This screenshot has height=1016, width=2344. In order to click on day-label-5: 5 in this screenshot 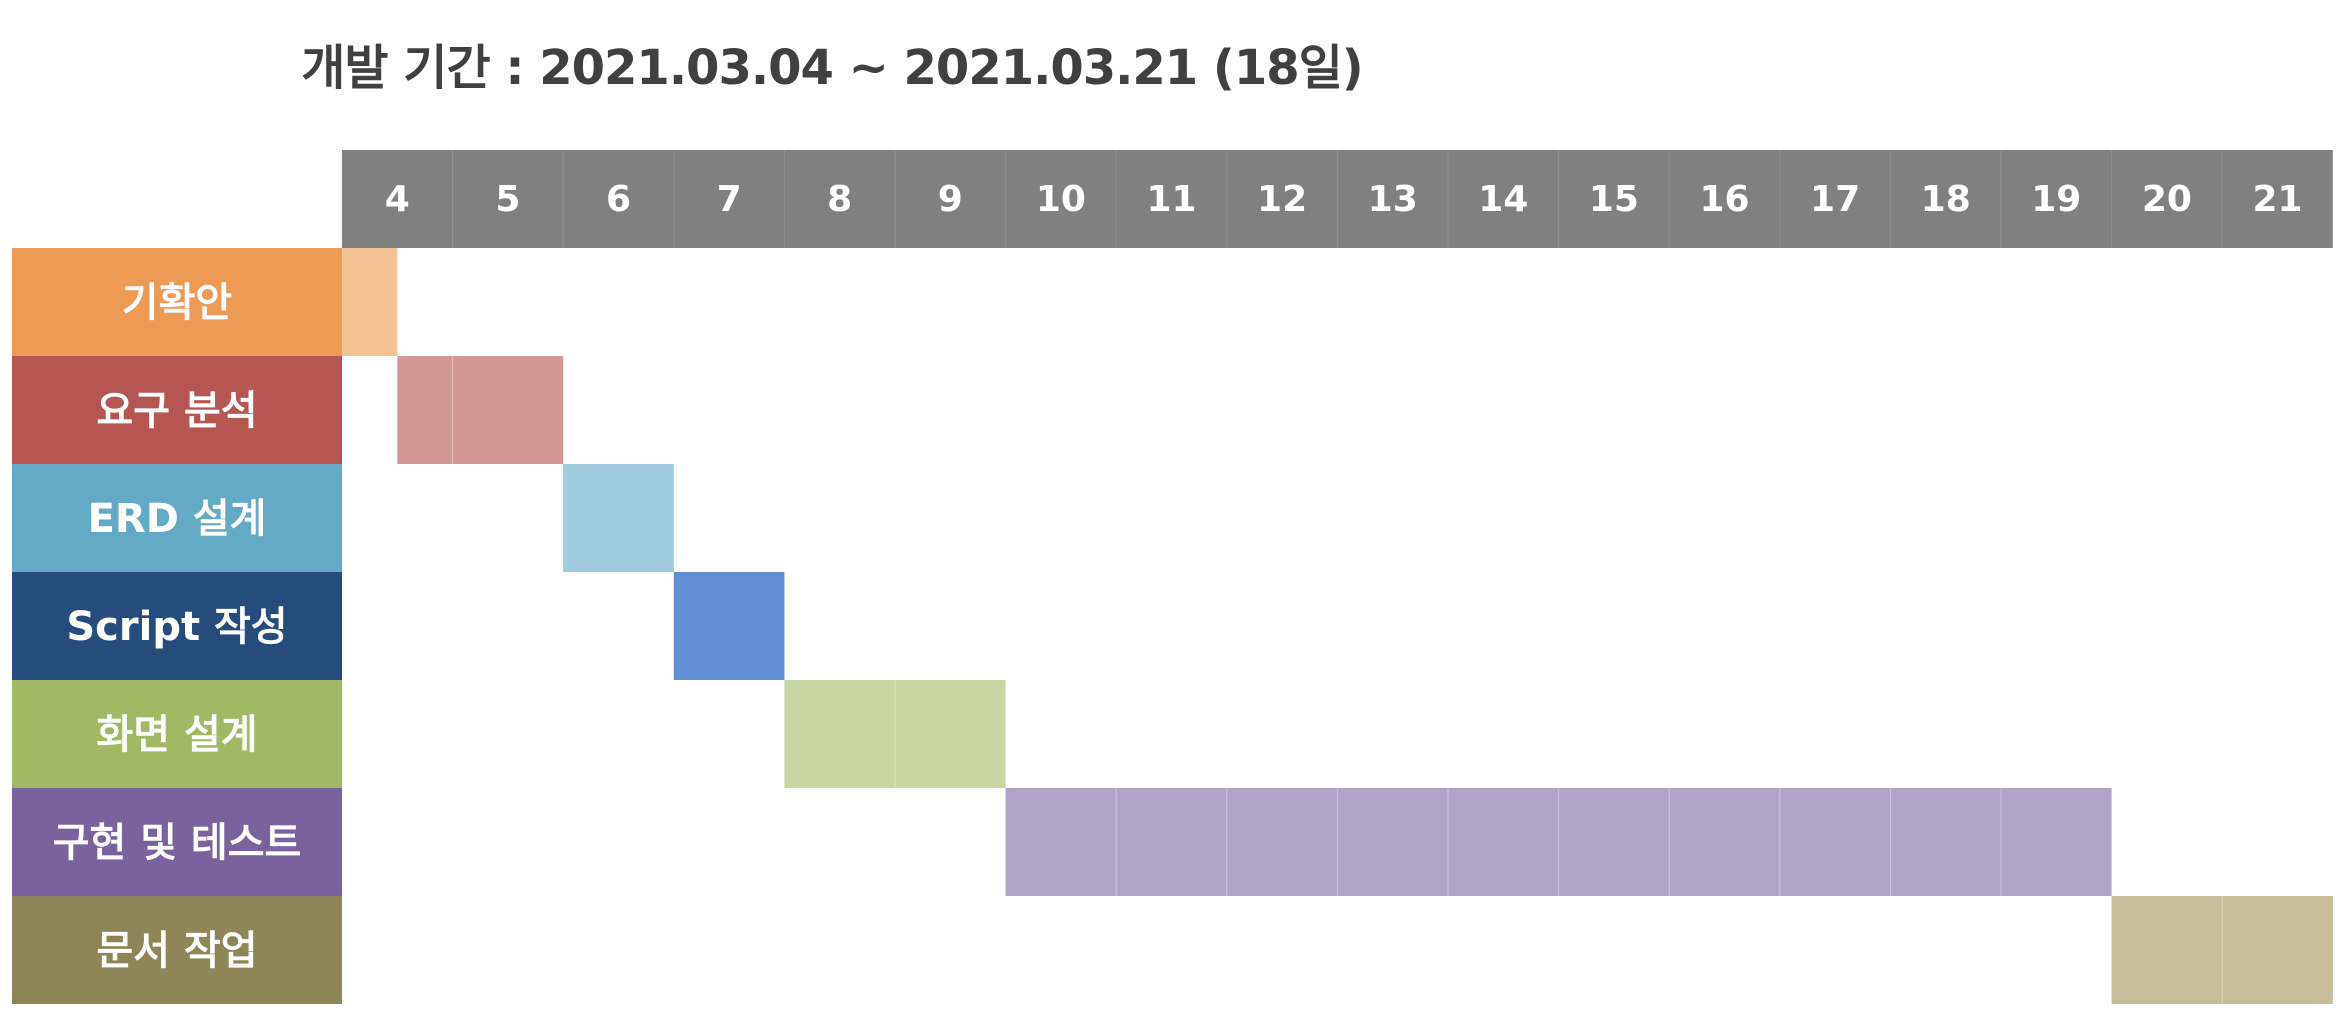, I will do `click(507, 199)`.